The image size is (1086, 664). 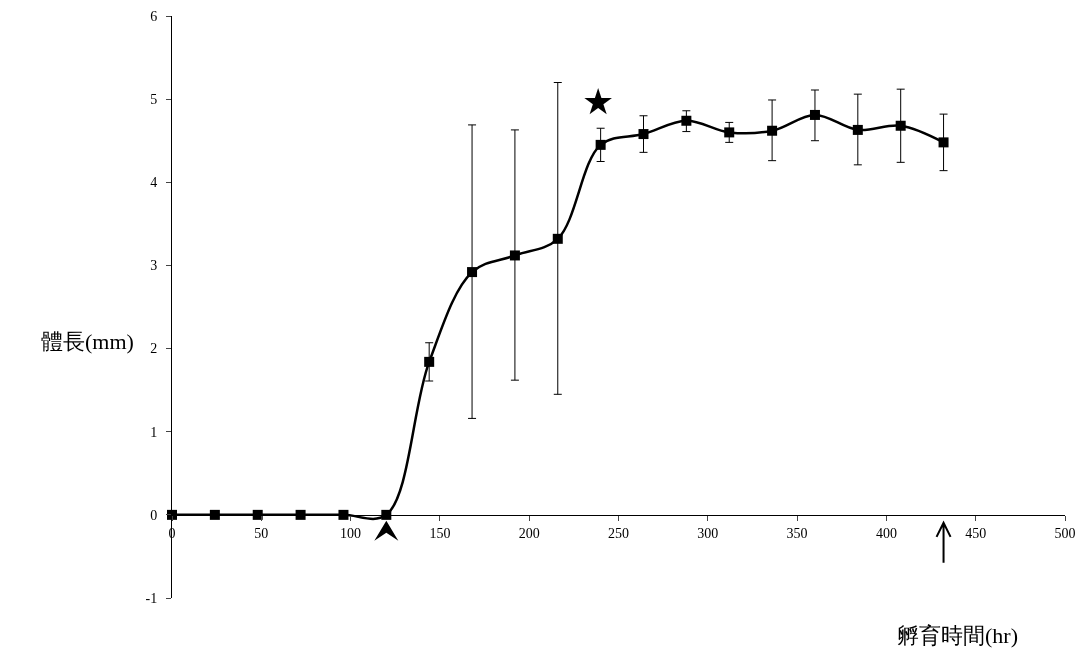 What do you see at coordinates (618, 533) in the screenshot?
I see `x-tick-label: 250` at bounding box center [618, 533].